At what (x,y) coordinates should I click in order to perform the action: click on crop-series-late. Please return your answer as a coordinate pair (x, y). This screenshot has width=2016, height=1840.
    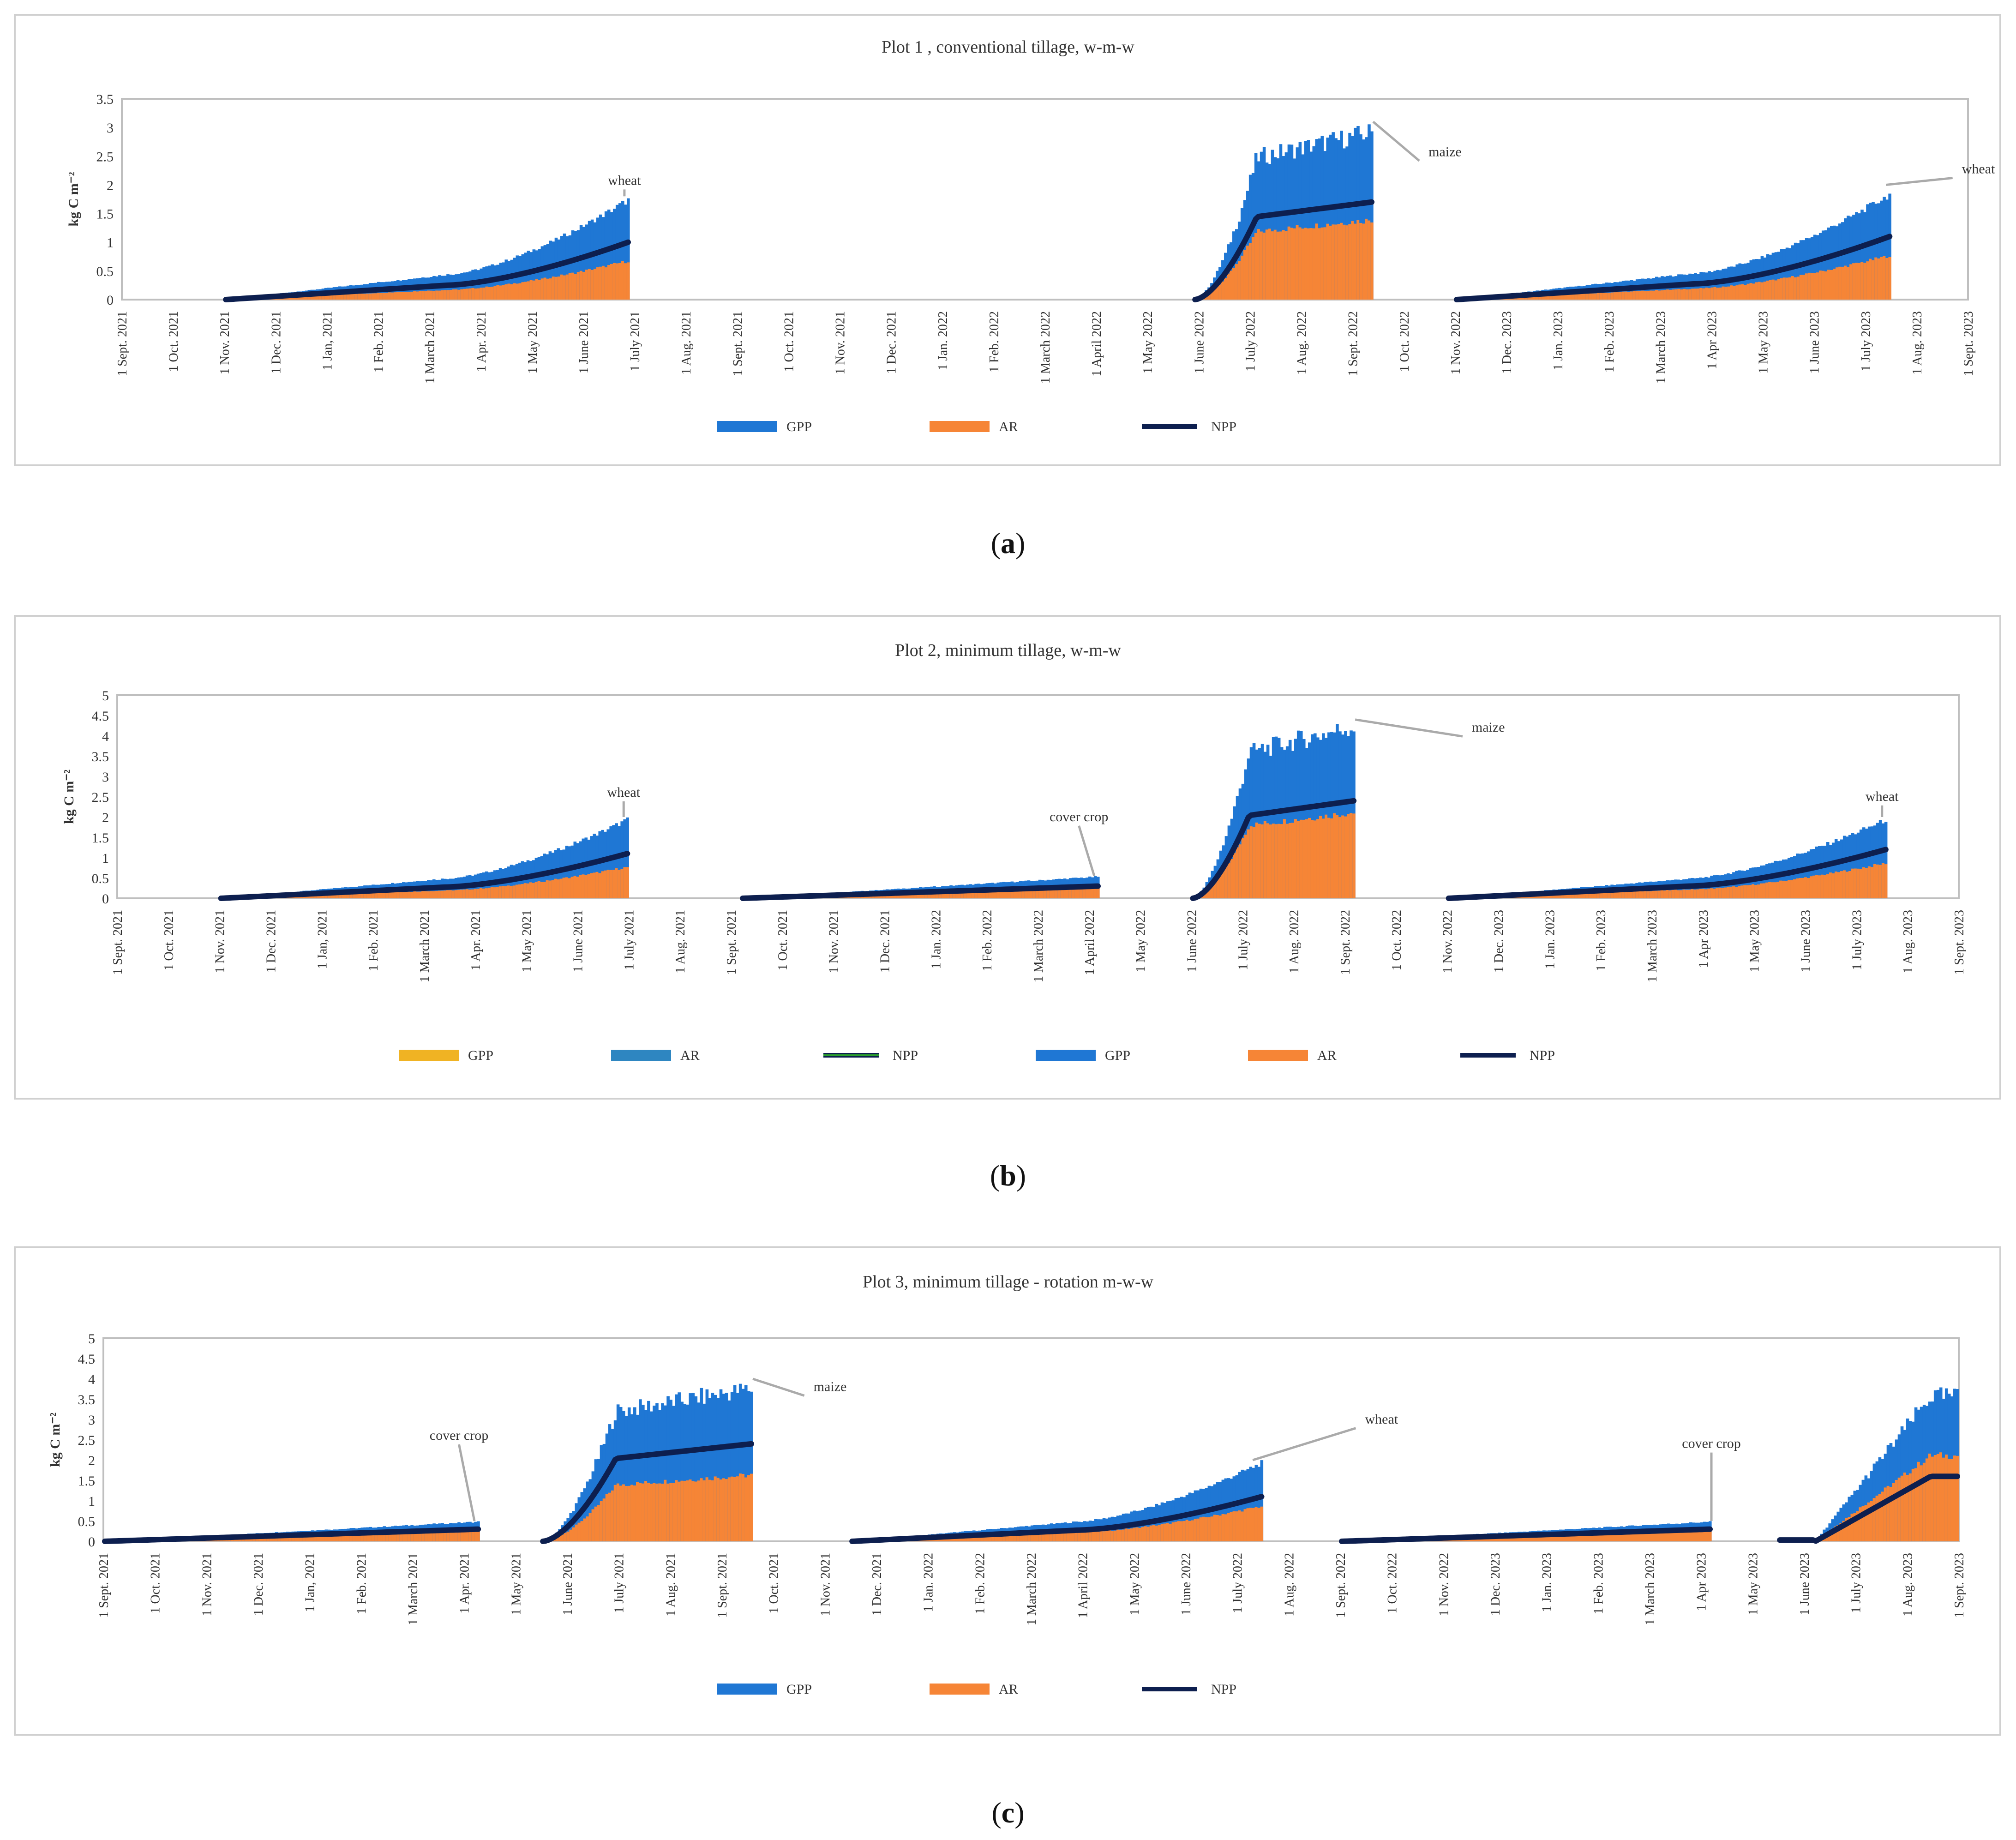
    Looking at the image, I should click on (1868, 1465).